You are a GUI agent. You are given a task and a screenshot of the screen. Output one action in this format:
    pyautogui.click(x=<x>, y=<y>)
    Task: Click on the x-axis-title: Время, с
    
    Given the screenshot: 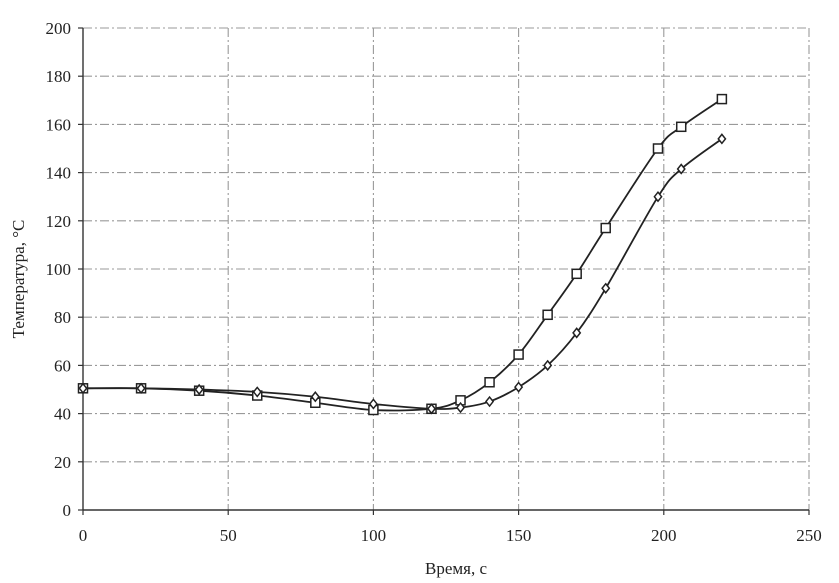 What is the action you would take?
    pyautogui.click(x=456, y=568)
    